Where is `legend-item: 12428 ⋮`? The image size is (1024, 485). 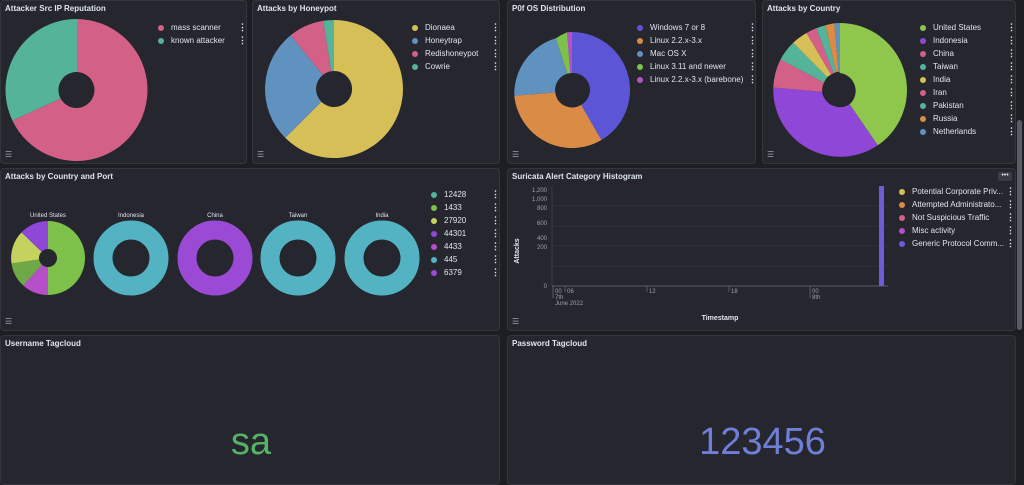 legend-item: 12428 ⋮ is located at coordinates (465, 194).